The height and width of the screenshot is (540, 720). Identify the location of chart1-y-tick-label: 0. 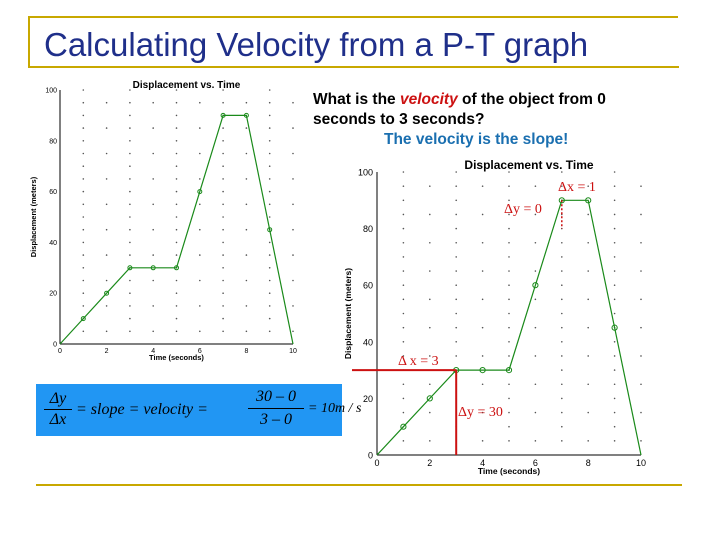
(55, 345).